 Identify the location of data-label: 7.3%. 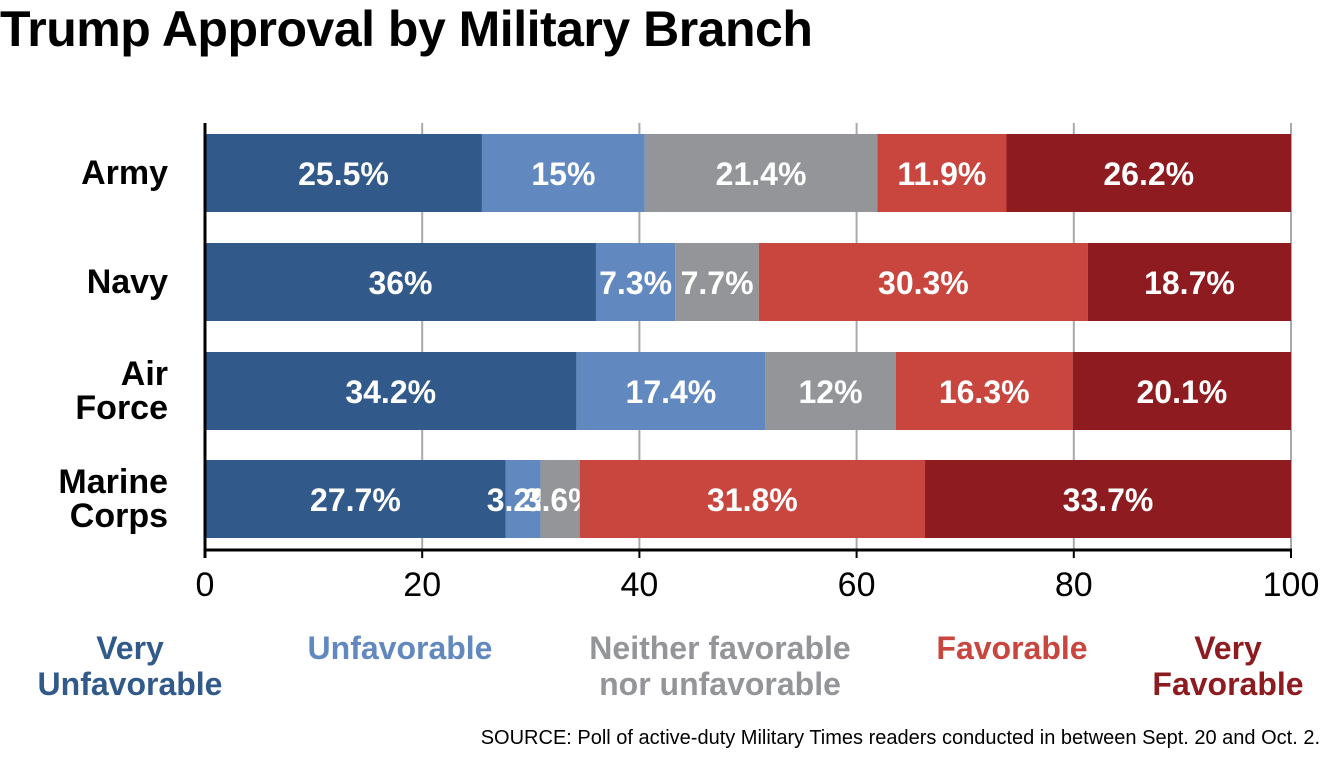
(635, 283).